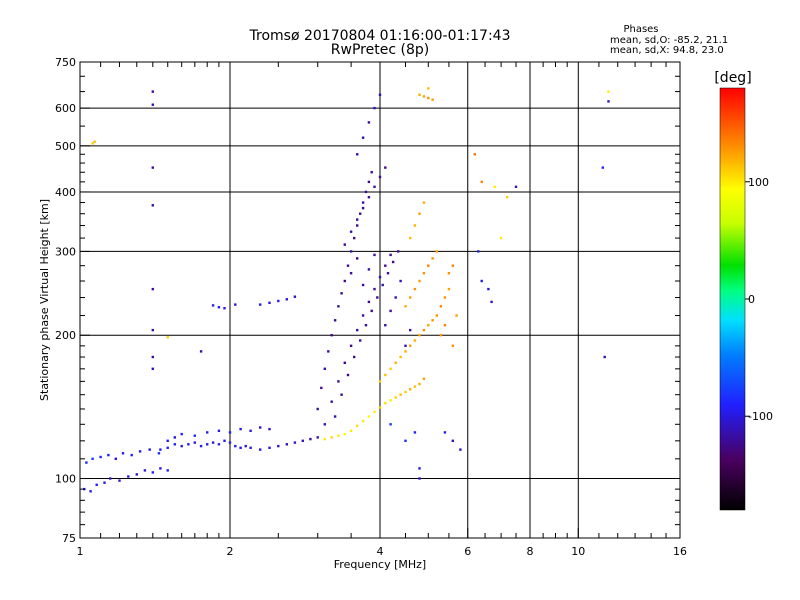  What do you see at coordinates (680, 551) in the screenshot?
I see `x-tick-label: 16` at bounding box center [680, 551].